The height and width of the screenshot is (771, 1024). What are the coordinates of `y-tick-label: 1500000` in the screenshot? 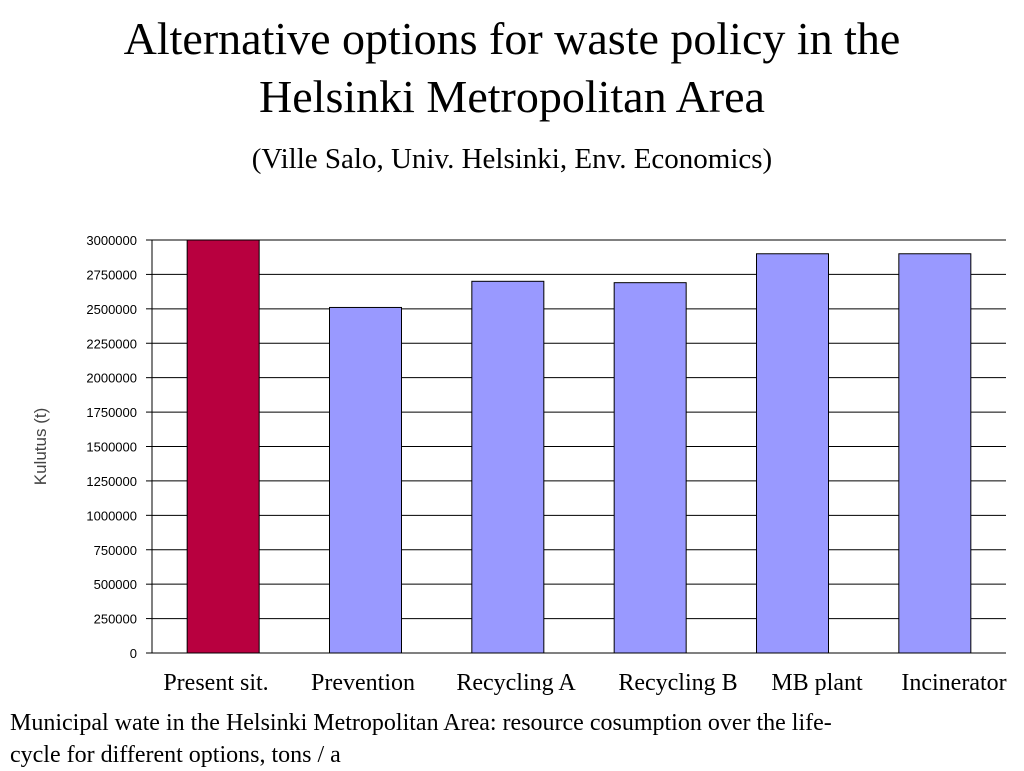 It's located at (111, 447).